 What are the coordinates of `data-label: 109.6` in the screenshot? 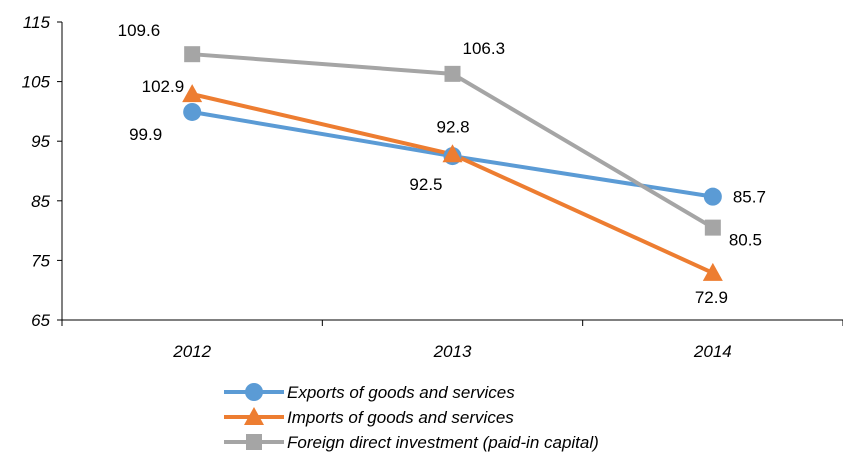 It's located at (139, 30).